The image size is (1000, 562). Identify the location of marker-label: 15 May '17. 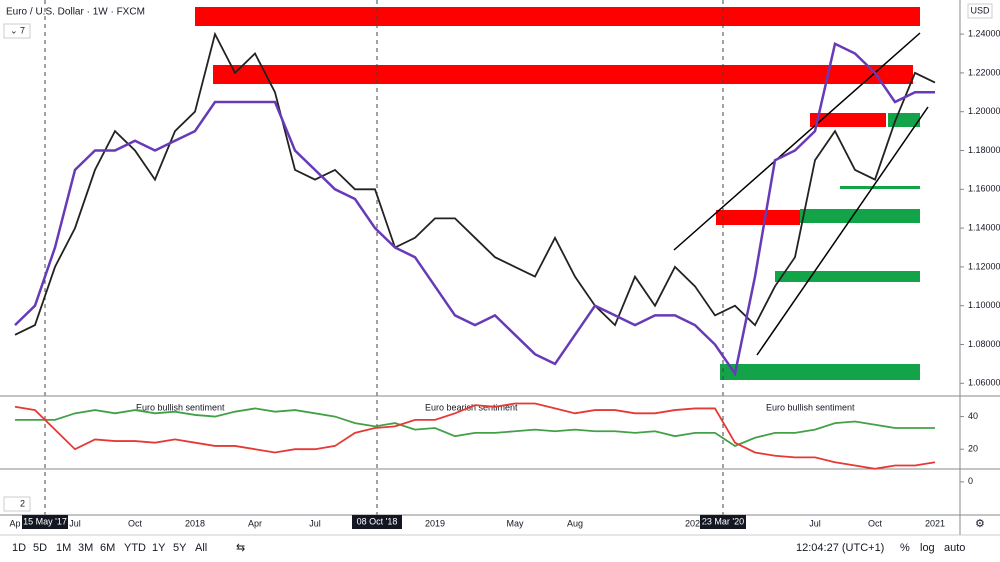
(45, 521).